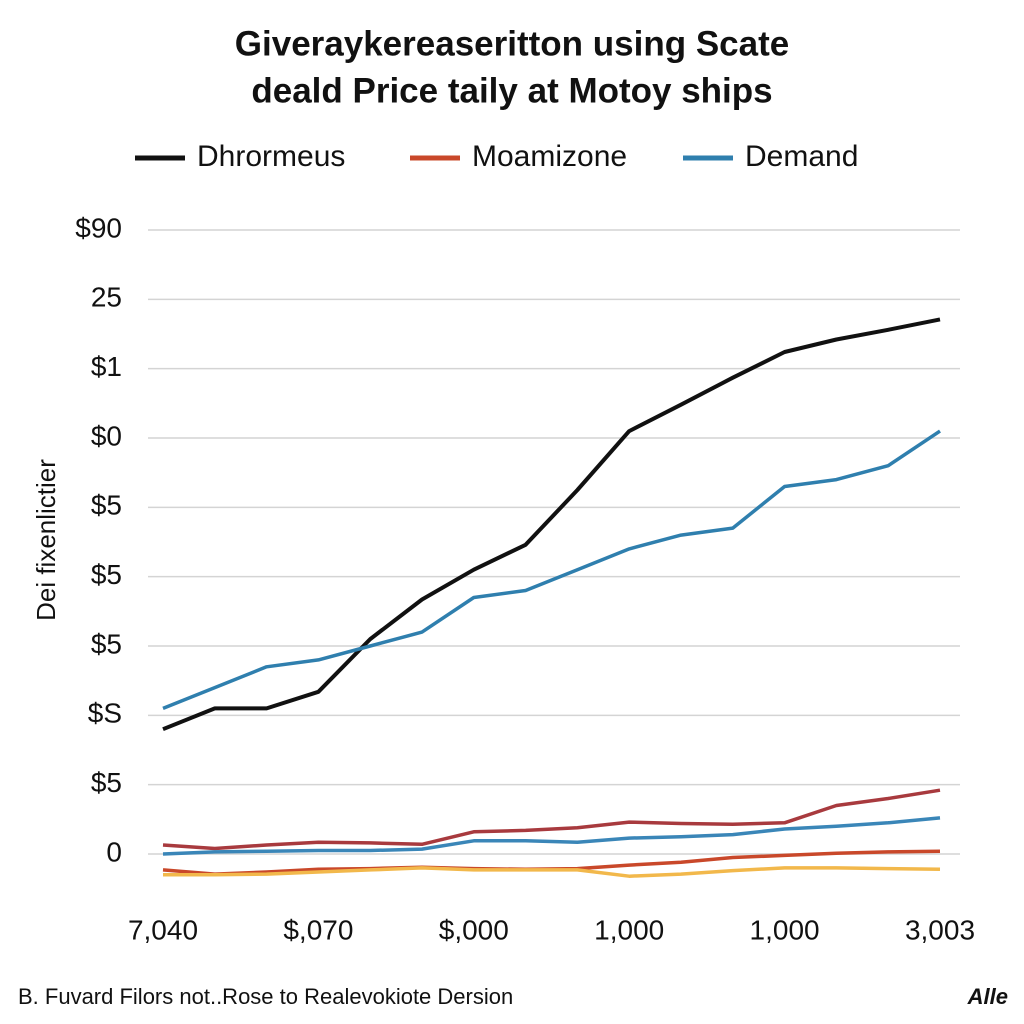 The image size is (1024, 1024). I want to click on y-axis-label: Dei fixenlictier, so click(46, 540).